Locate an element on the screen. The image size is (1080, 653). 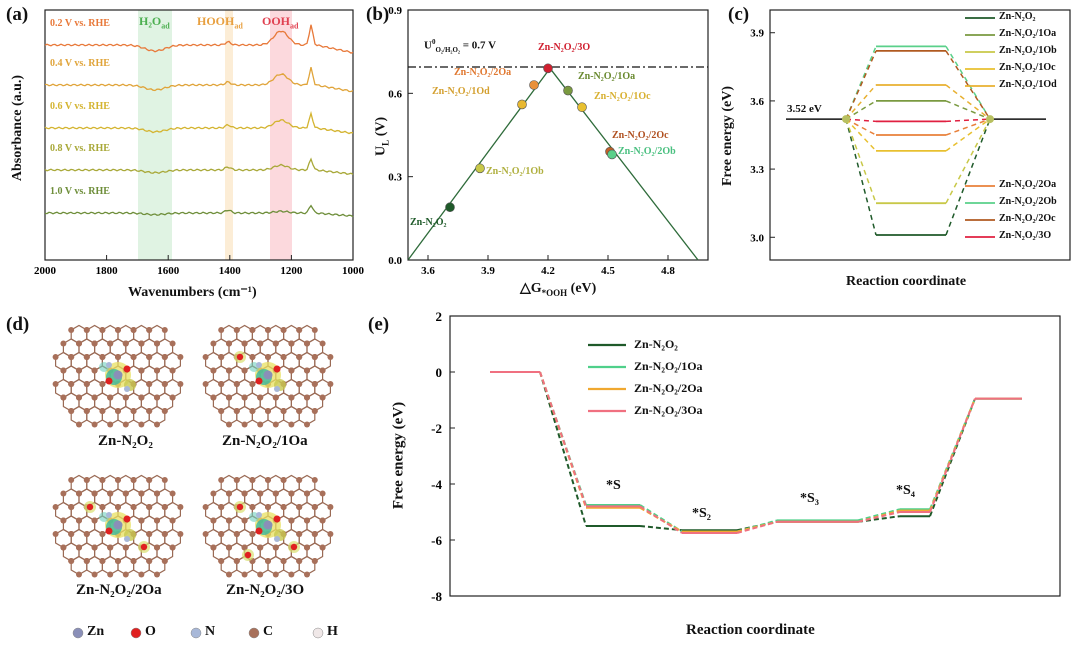
c-legend-item: Zn-N₂O₂/1Oa is located at coordinates (1028, 33).